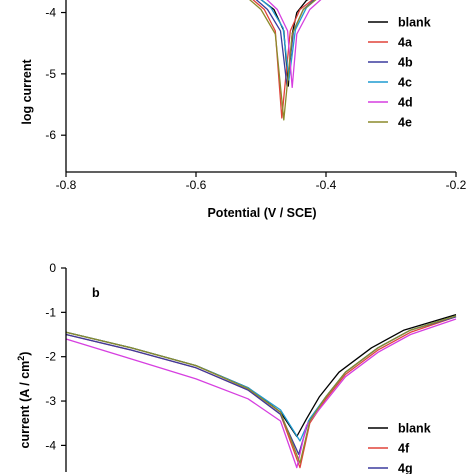 This screenshot has height=474, width=474. I want to click on y-tick-label: 0, so click(52, 268).